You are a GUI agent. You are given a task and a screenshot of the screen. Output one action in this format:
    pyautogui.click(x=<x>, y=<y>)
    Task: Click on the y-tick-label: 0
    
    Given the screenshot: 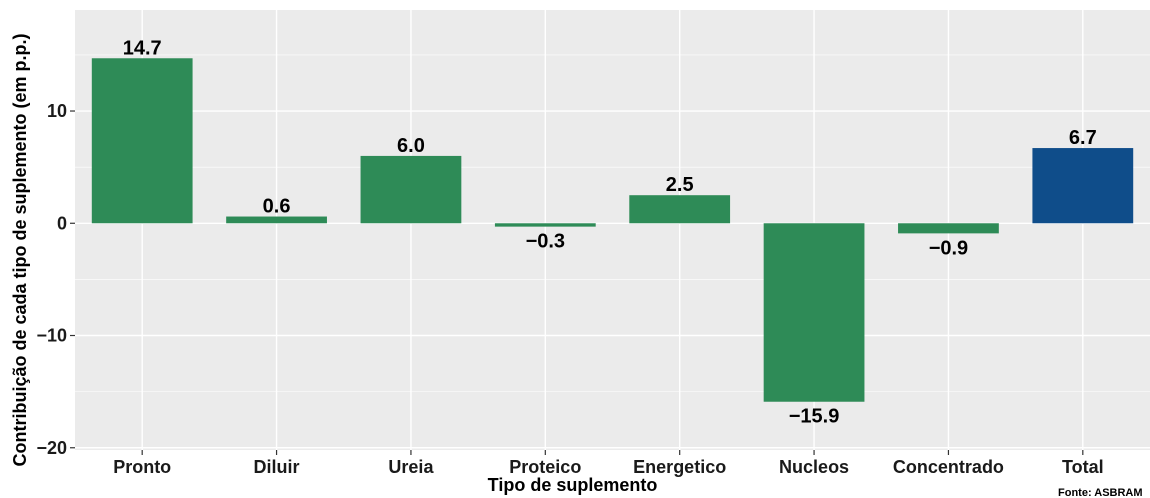 What is the action you would take?
    pyautogui.click(x=62, y=223)
    